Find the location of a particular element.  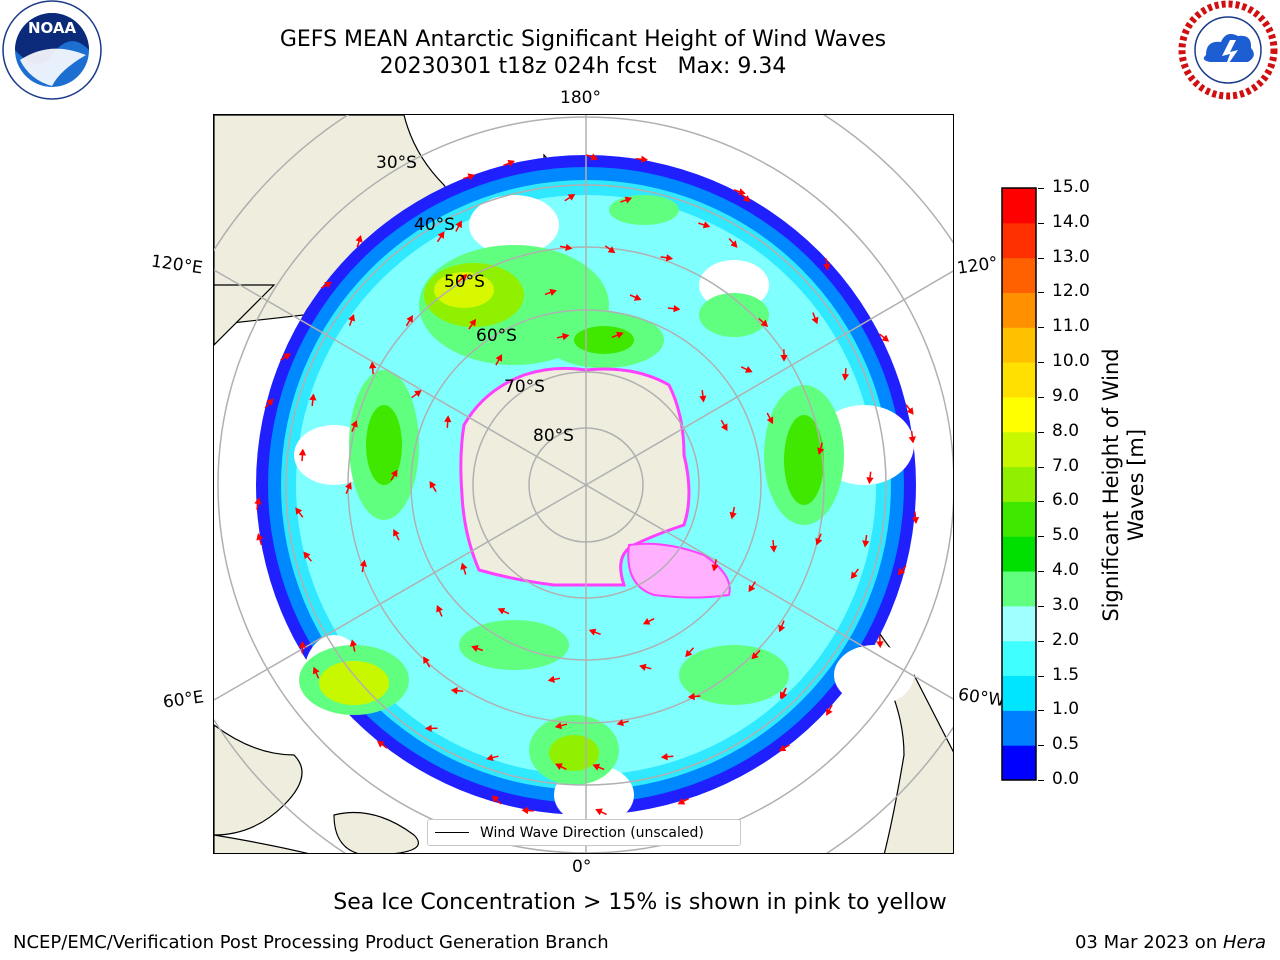

chart-subtitle: 20230301 t18z 024h fcst Max: 9.34 is located at coordinates (583, 66).